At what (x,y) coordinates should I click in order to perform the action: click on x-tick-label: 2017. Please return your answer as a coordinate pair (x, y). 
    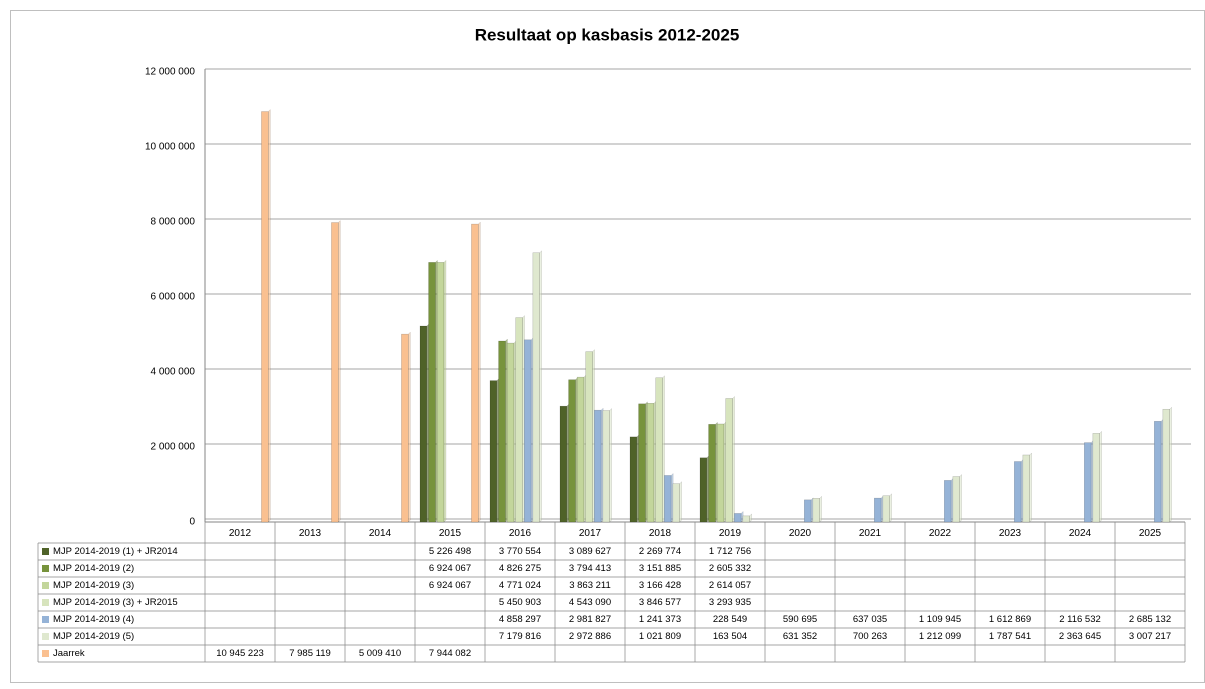
    Looking at the image, I should click on (590, 533).